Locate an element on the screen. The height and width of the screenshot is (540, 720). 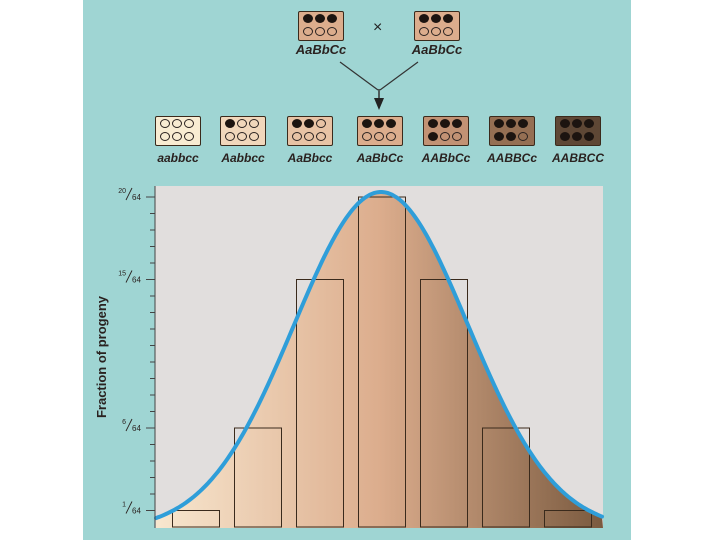
offspring-2-box is located at coordinates (243, 131).